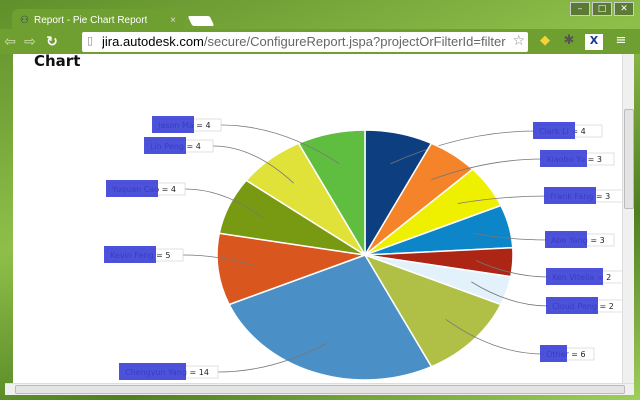 Image resolution: width=640 pixels, height=400 pixels. Describe the element at coordinates (594, 42) in the screenshot. I see `x-extension-icon: X` at that location.